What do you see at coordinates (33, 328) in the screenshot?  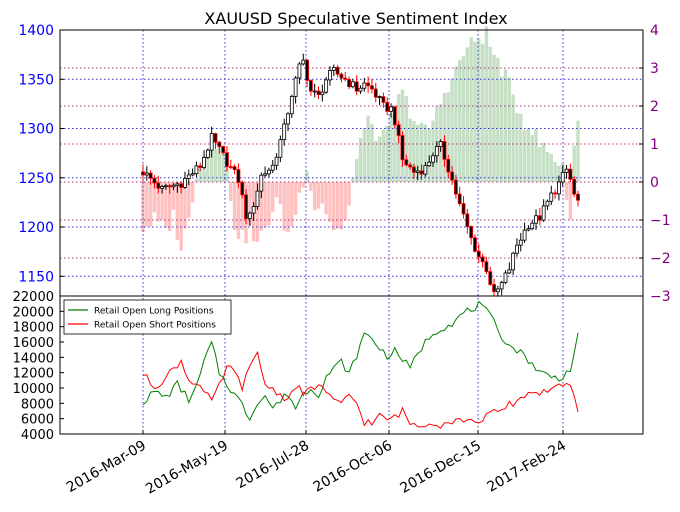 I see `positions-tick-label: 18000` at bounding box center [33, 328].